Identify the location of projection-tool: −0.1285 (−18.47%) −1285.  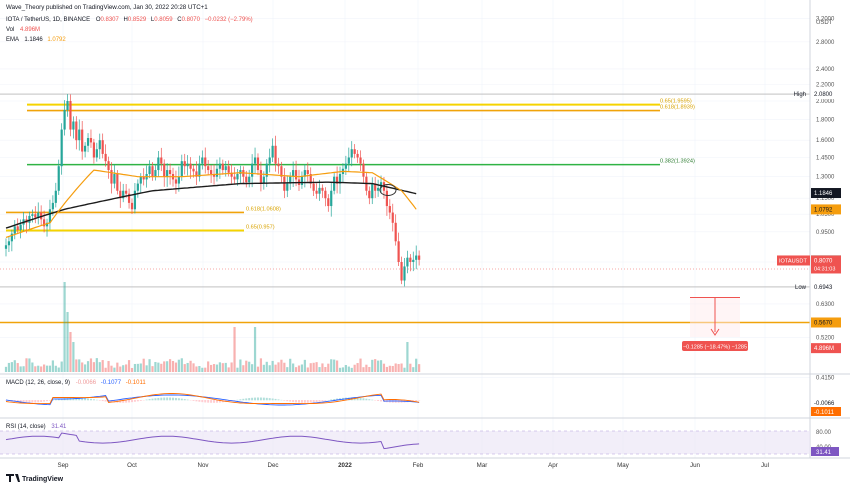
(715, 324).